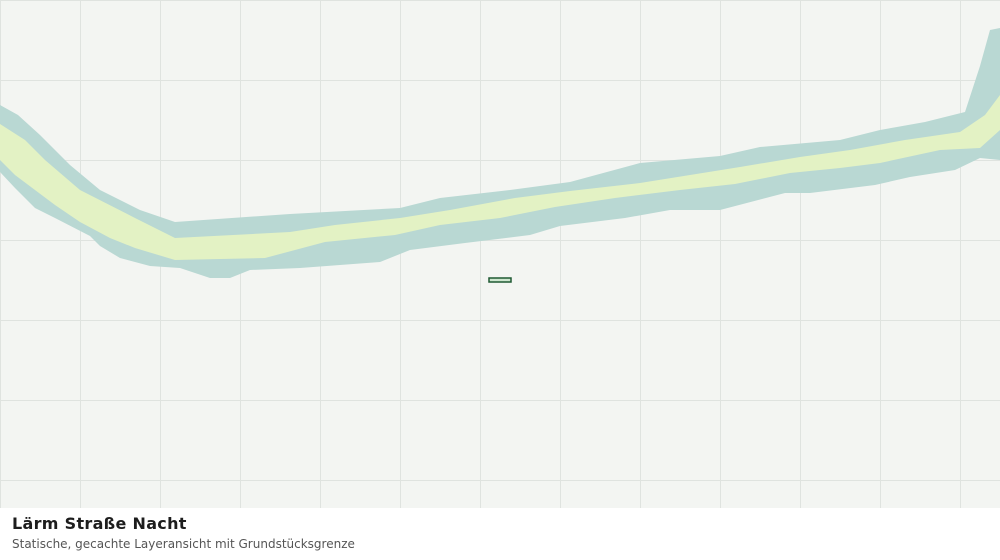 This screenshot has height=560, width=1000. What do you see at coordinates (99, 523) in the screenshot?
I see `layer-title: Lärm Straße Nacht` at bounding box center [99, 523].